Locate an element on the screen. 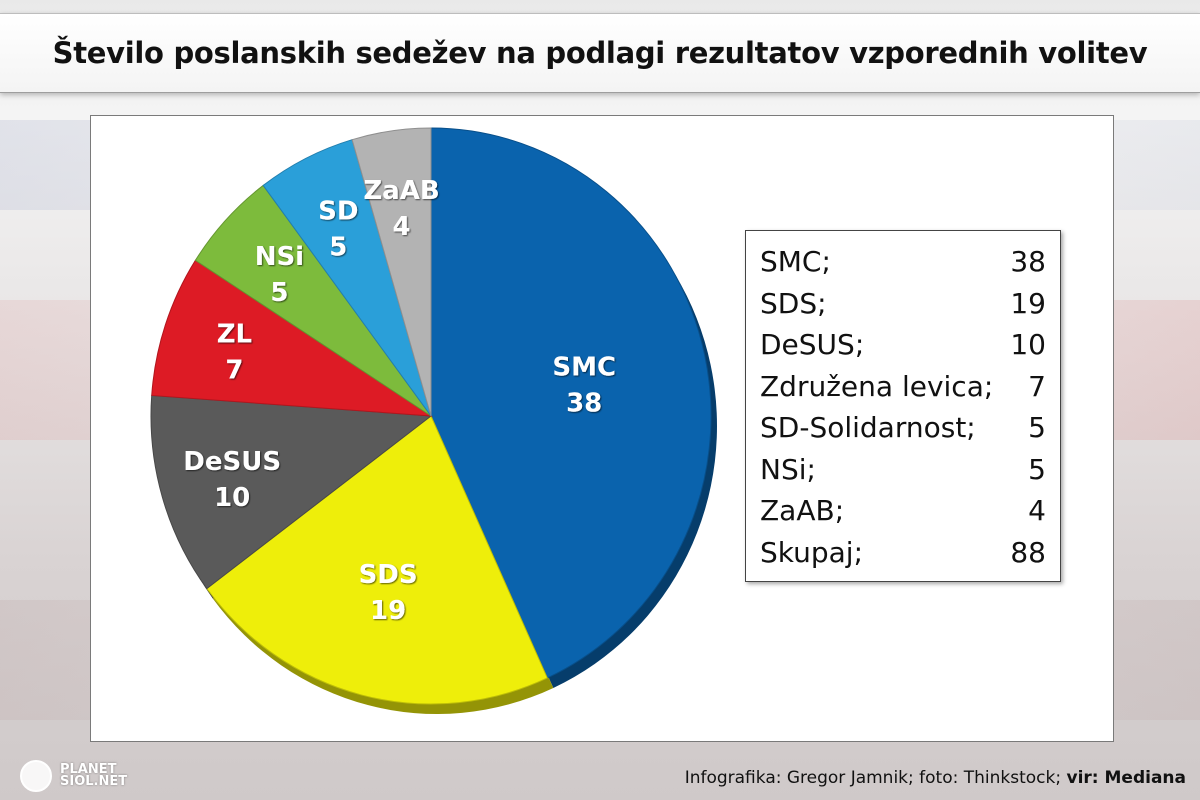 The width and height of the screenshot is (1200, 800). logo-icon is located at coordinates (36, 776).